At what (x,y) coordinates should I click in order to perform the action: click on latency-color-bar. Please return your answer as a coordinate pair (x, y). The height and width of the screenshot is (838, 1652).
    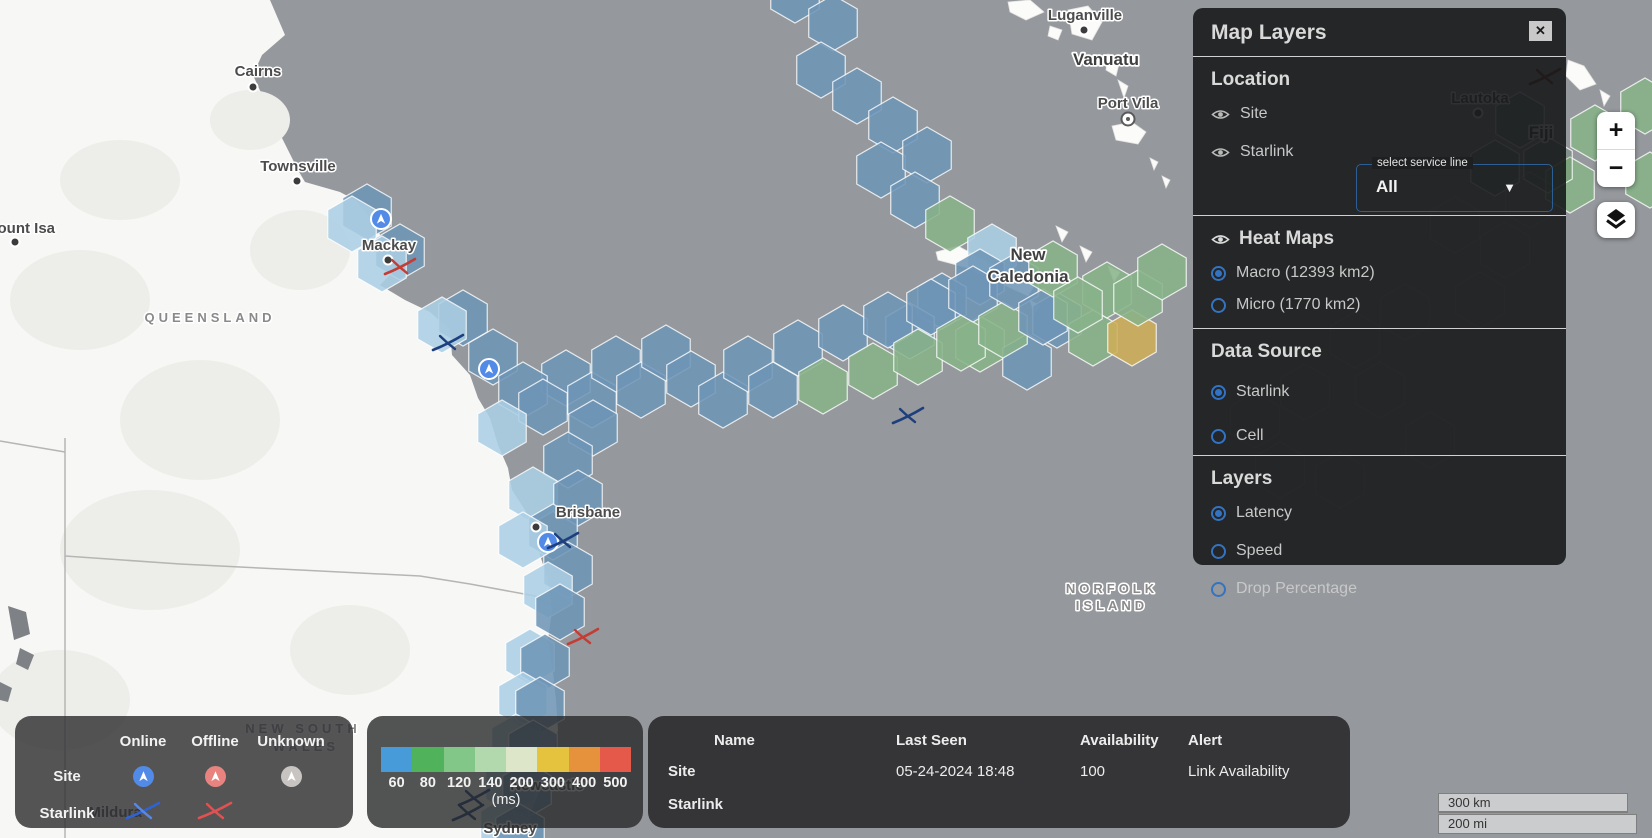
    Looking at the image, I should click on (506, 759).